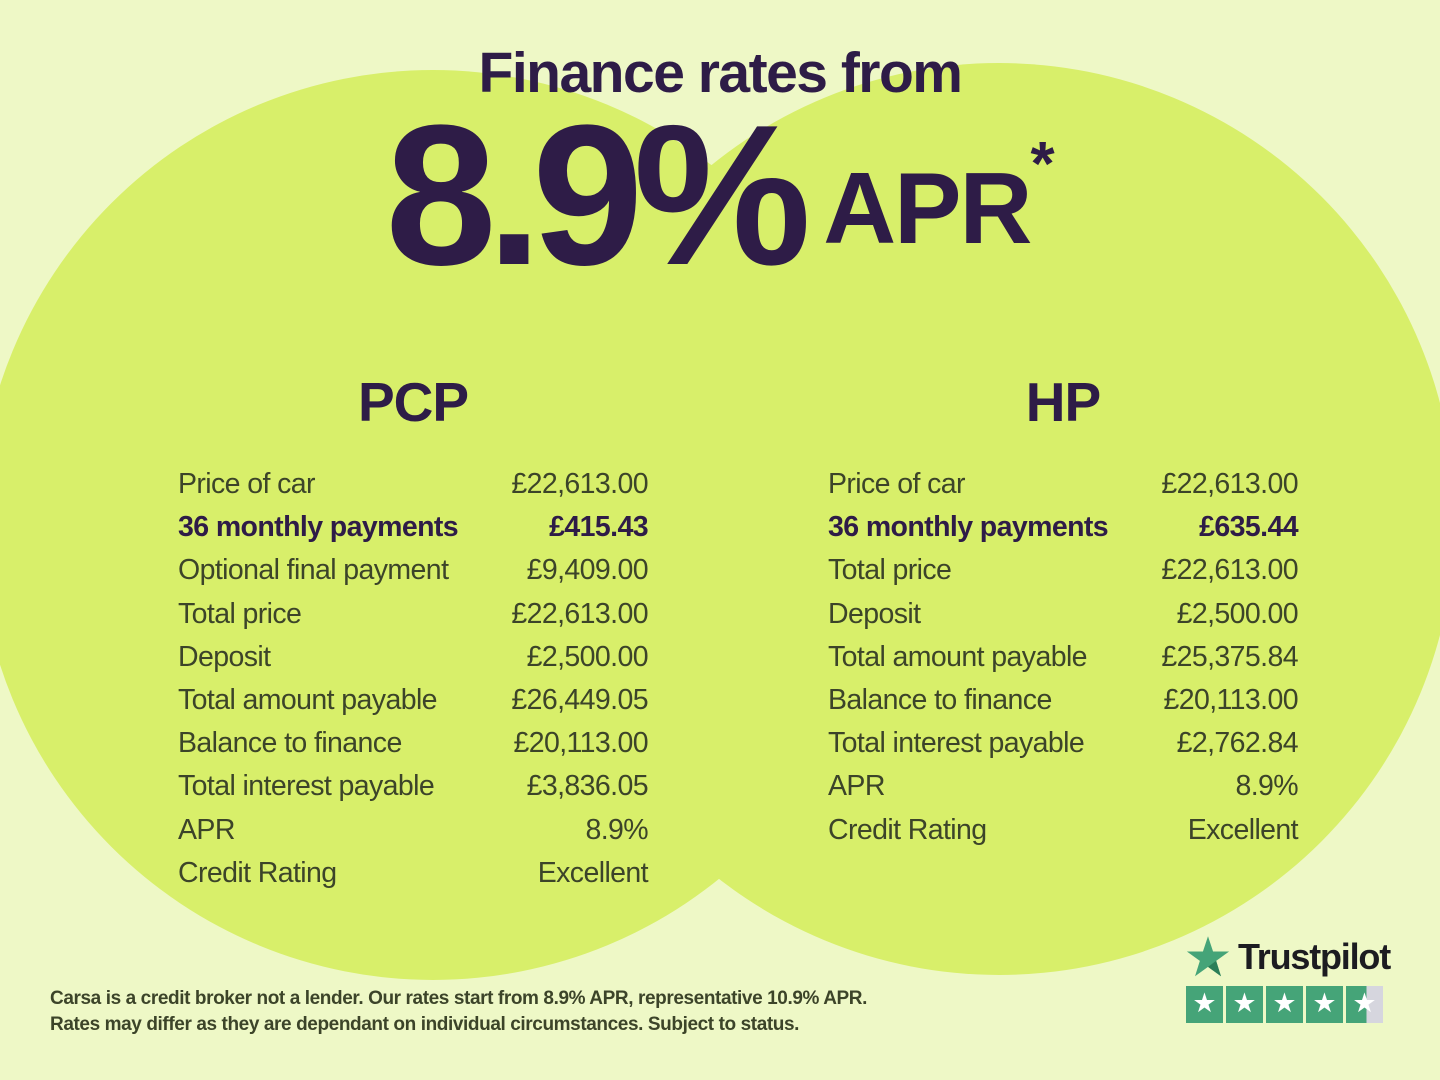 The image size is (1440, 1080). I want to click on finance-table-row: Total interest payable £2,762.84, so click(1063, 748).